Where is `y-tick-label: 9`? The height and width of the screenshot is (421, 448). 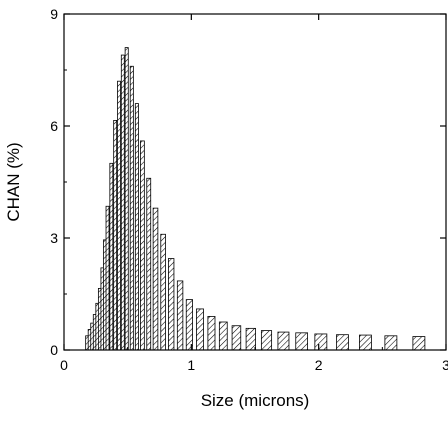
y-tick-label: 9 is located at coordinates (54, 14).